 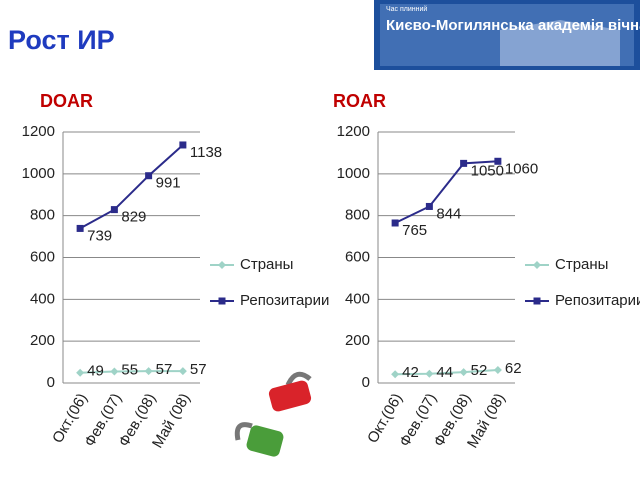 I want to click on chart-title: DOAR, so click(x=66, y=101).